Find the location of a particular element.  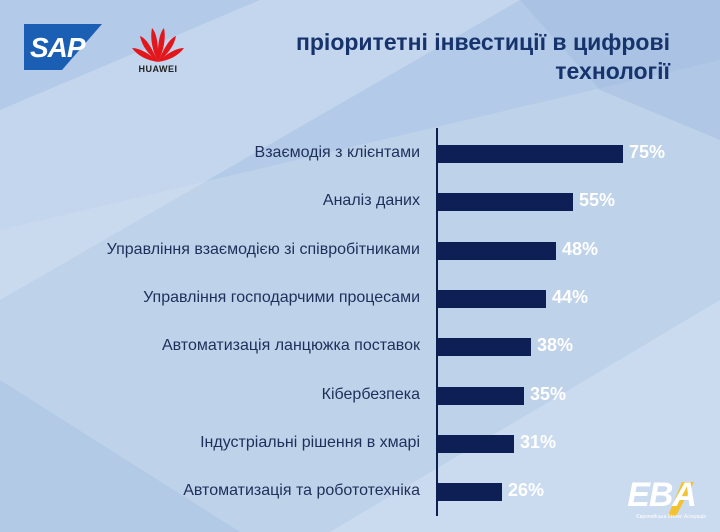

huawei-logo: HUAWEI is located at coordinates (158, 50).